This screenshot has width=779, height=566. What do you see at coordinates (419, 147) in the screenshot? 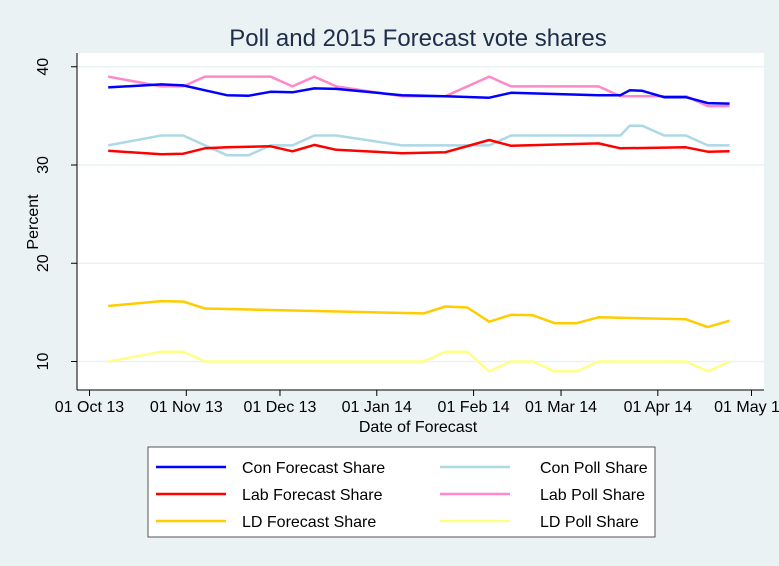
I see `series-line-lab-forecast-share` at bounding box center [419, 147].